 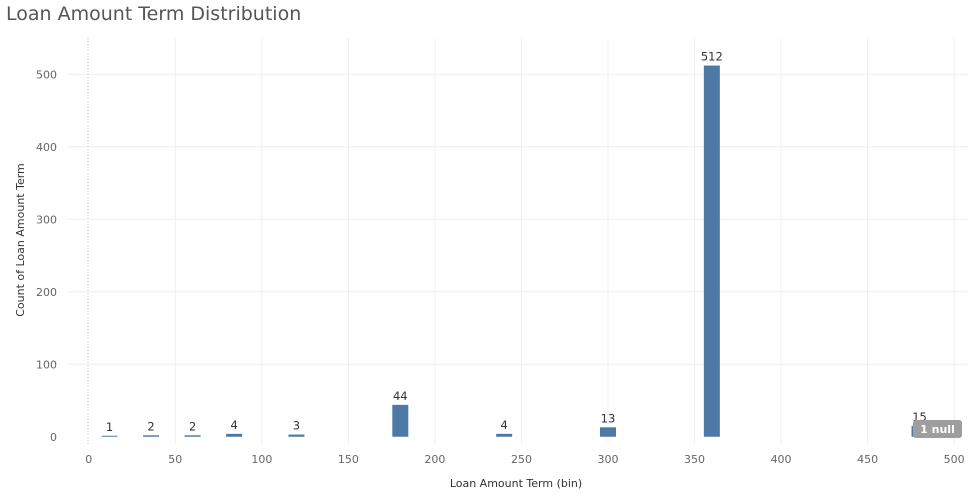 What do you see at coordinates (53, 437) in the screenshot?
I see `y-tick-label: 0` at bounding box center [53, 437].